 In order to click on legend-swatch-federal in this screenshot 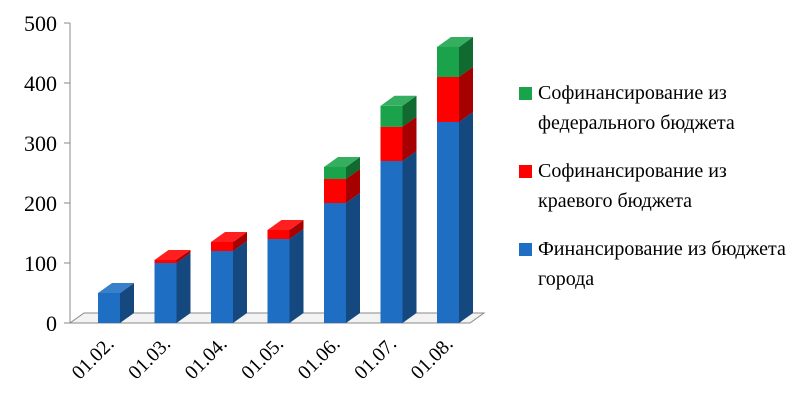, I will do `click(525, 93)`.